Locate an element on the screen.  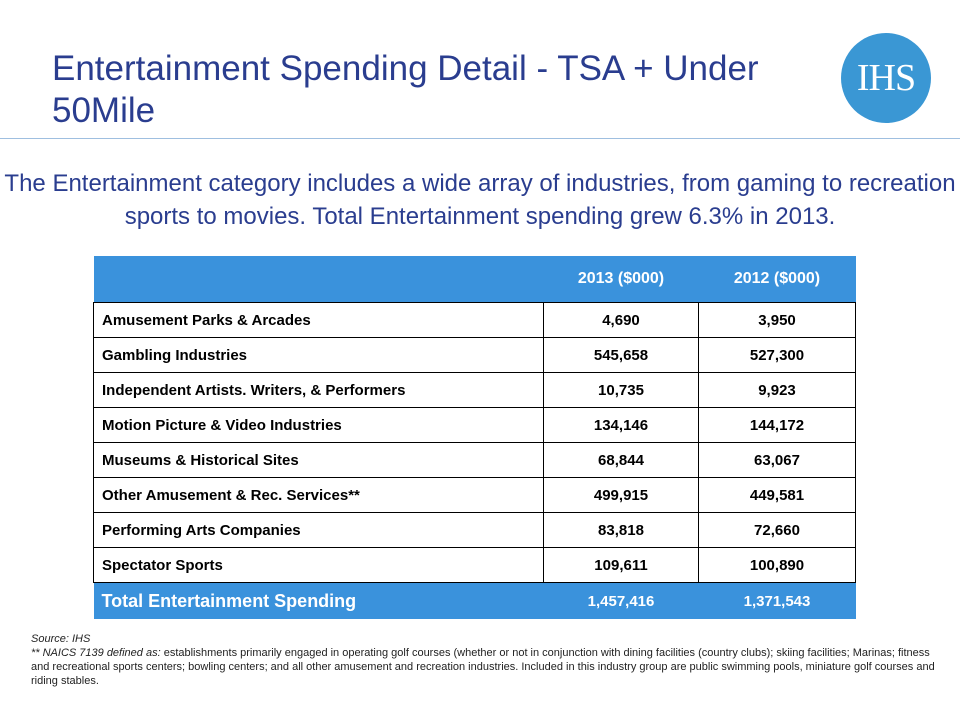
value-2012: 63,067 is located at coordinates (777, 460).